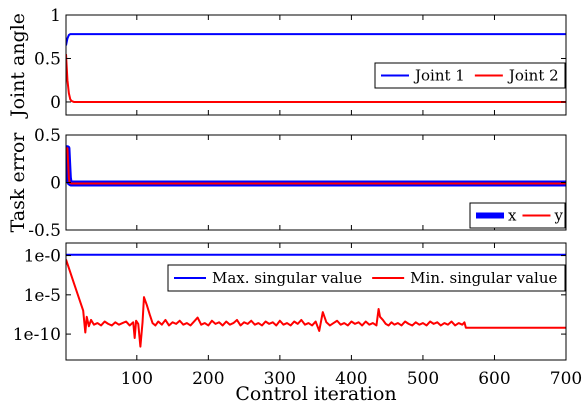 This screenshot has width=582, height=405. I want to click on legend: Max. singular value Min. singular value, so click(366, 278).